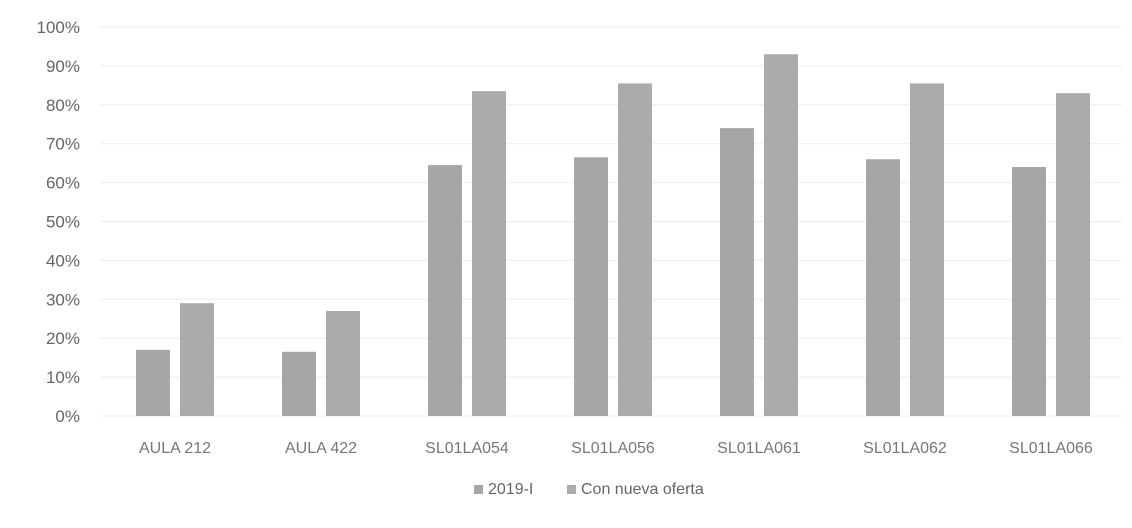 The width and height of the screenshot is (1132, 528). Describe the element at coordinates (63, 144) in the screenshot. I see `y-tick-label: 70%` at that location.